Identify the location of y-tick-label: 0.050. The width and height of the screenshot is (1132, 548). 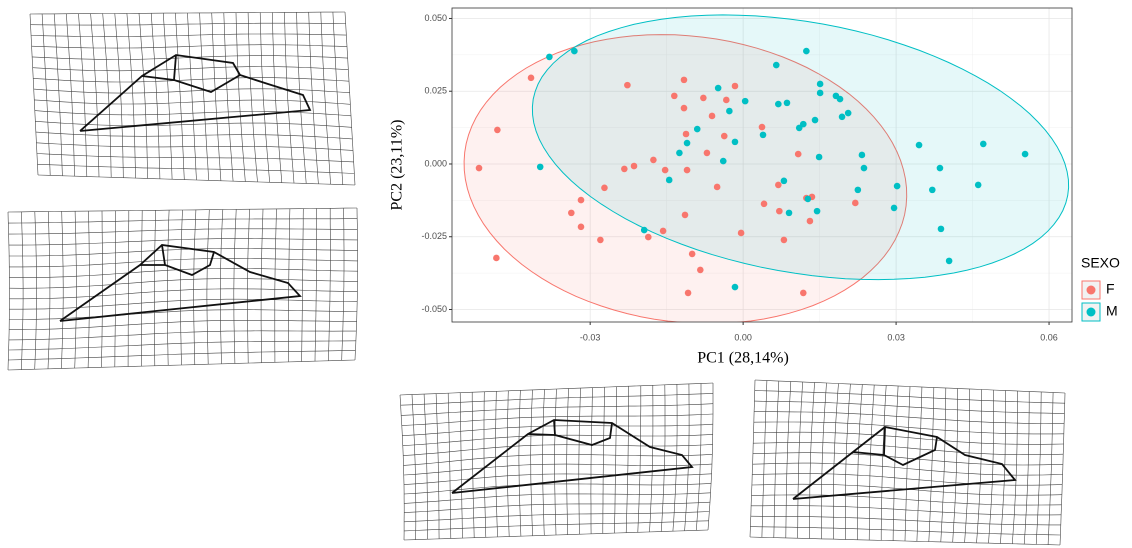
(435, 18).